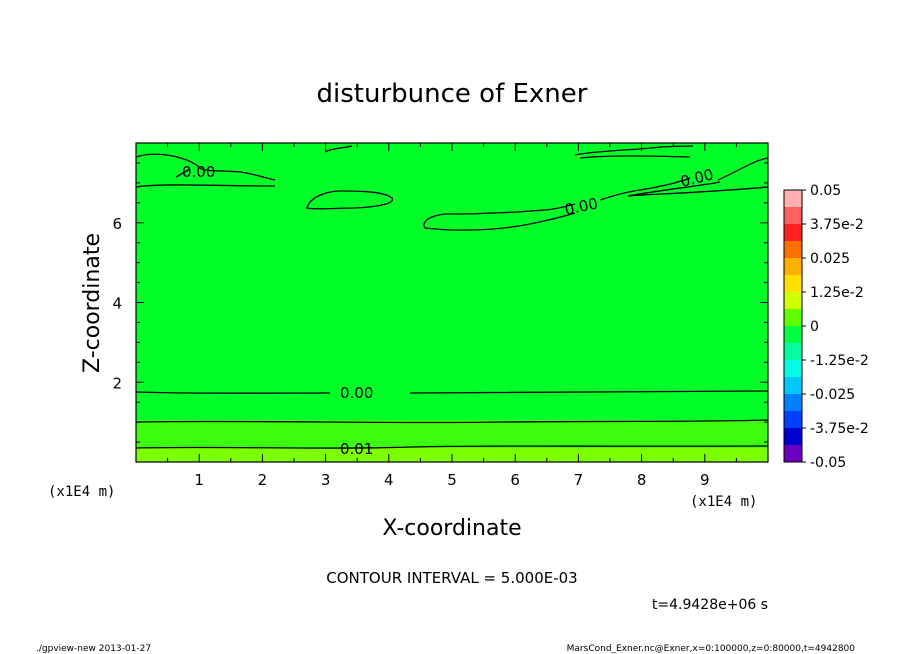 The height and width of the screenshot is (654, 904). What do you see at coordinates (199, 480) in the screenshot?
I see `x-tick-label: 1` at bounding box center [199, 480].